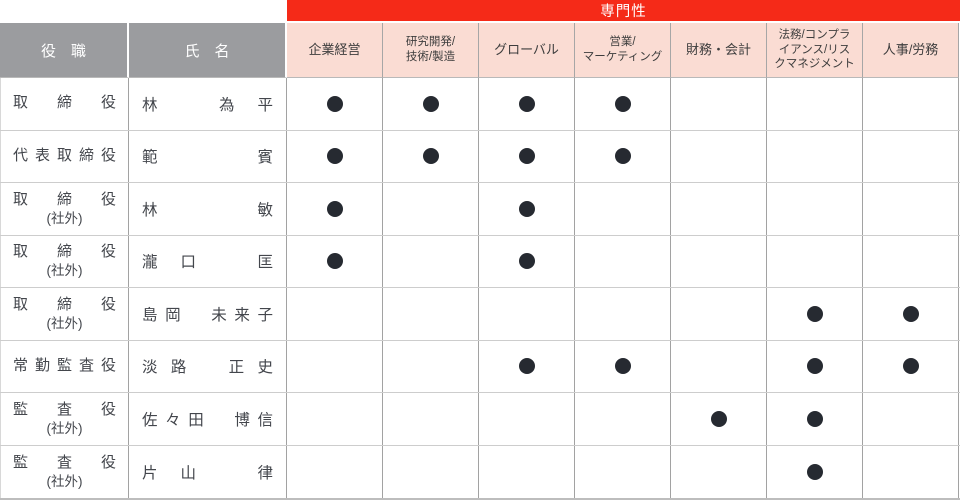 This screenshot has height=502, width=960. I want to click on position-cell: 常勤監査役, so click(64, 366).